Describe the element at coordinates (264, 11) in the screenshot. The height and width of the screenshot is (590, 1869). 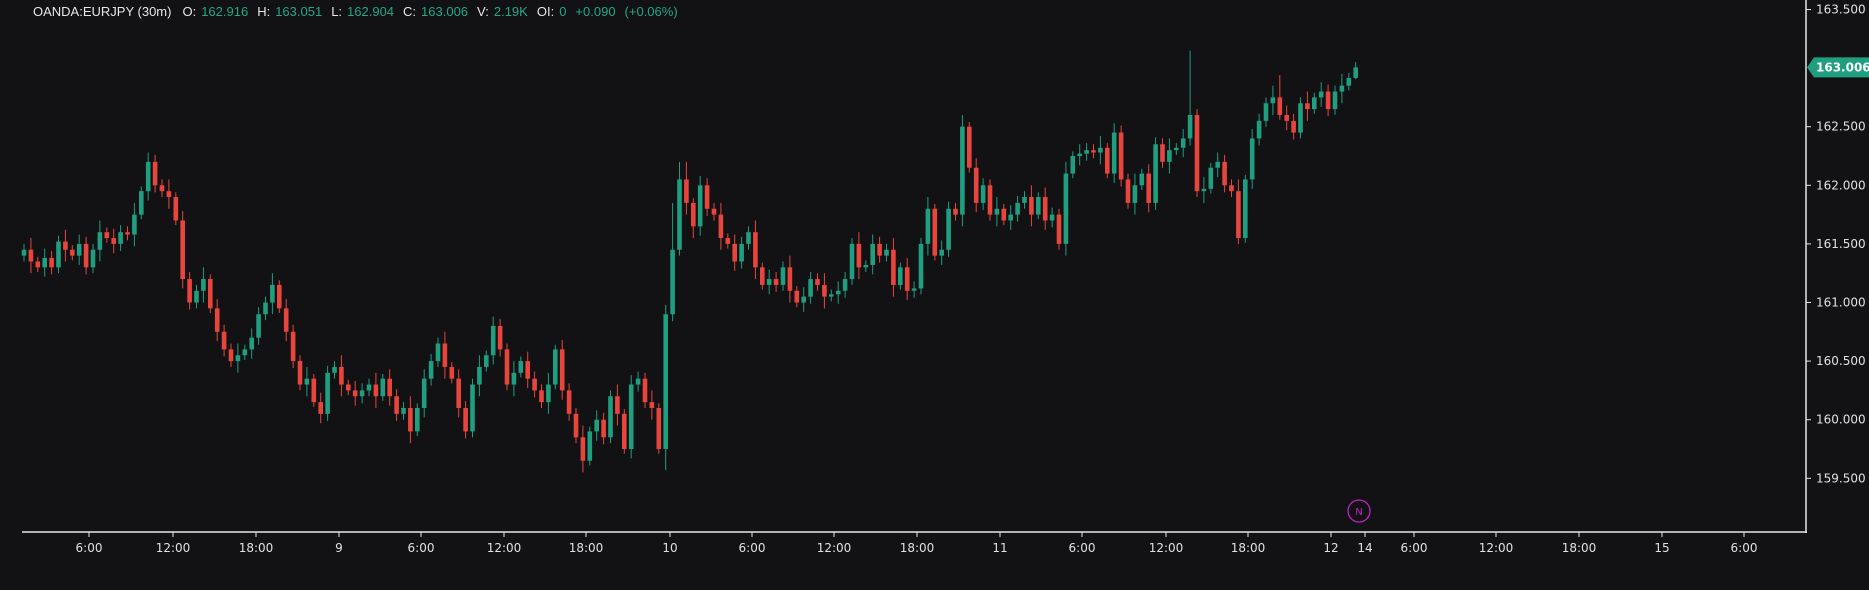
I see `high-label: H:` at that location.